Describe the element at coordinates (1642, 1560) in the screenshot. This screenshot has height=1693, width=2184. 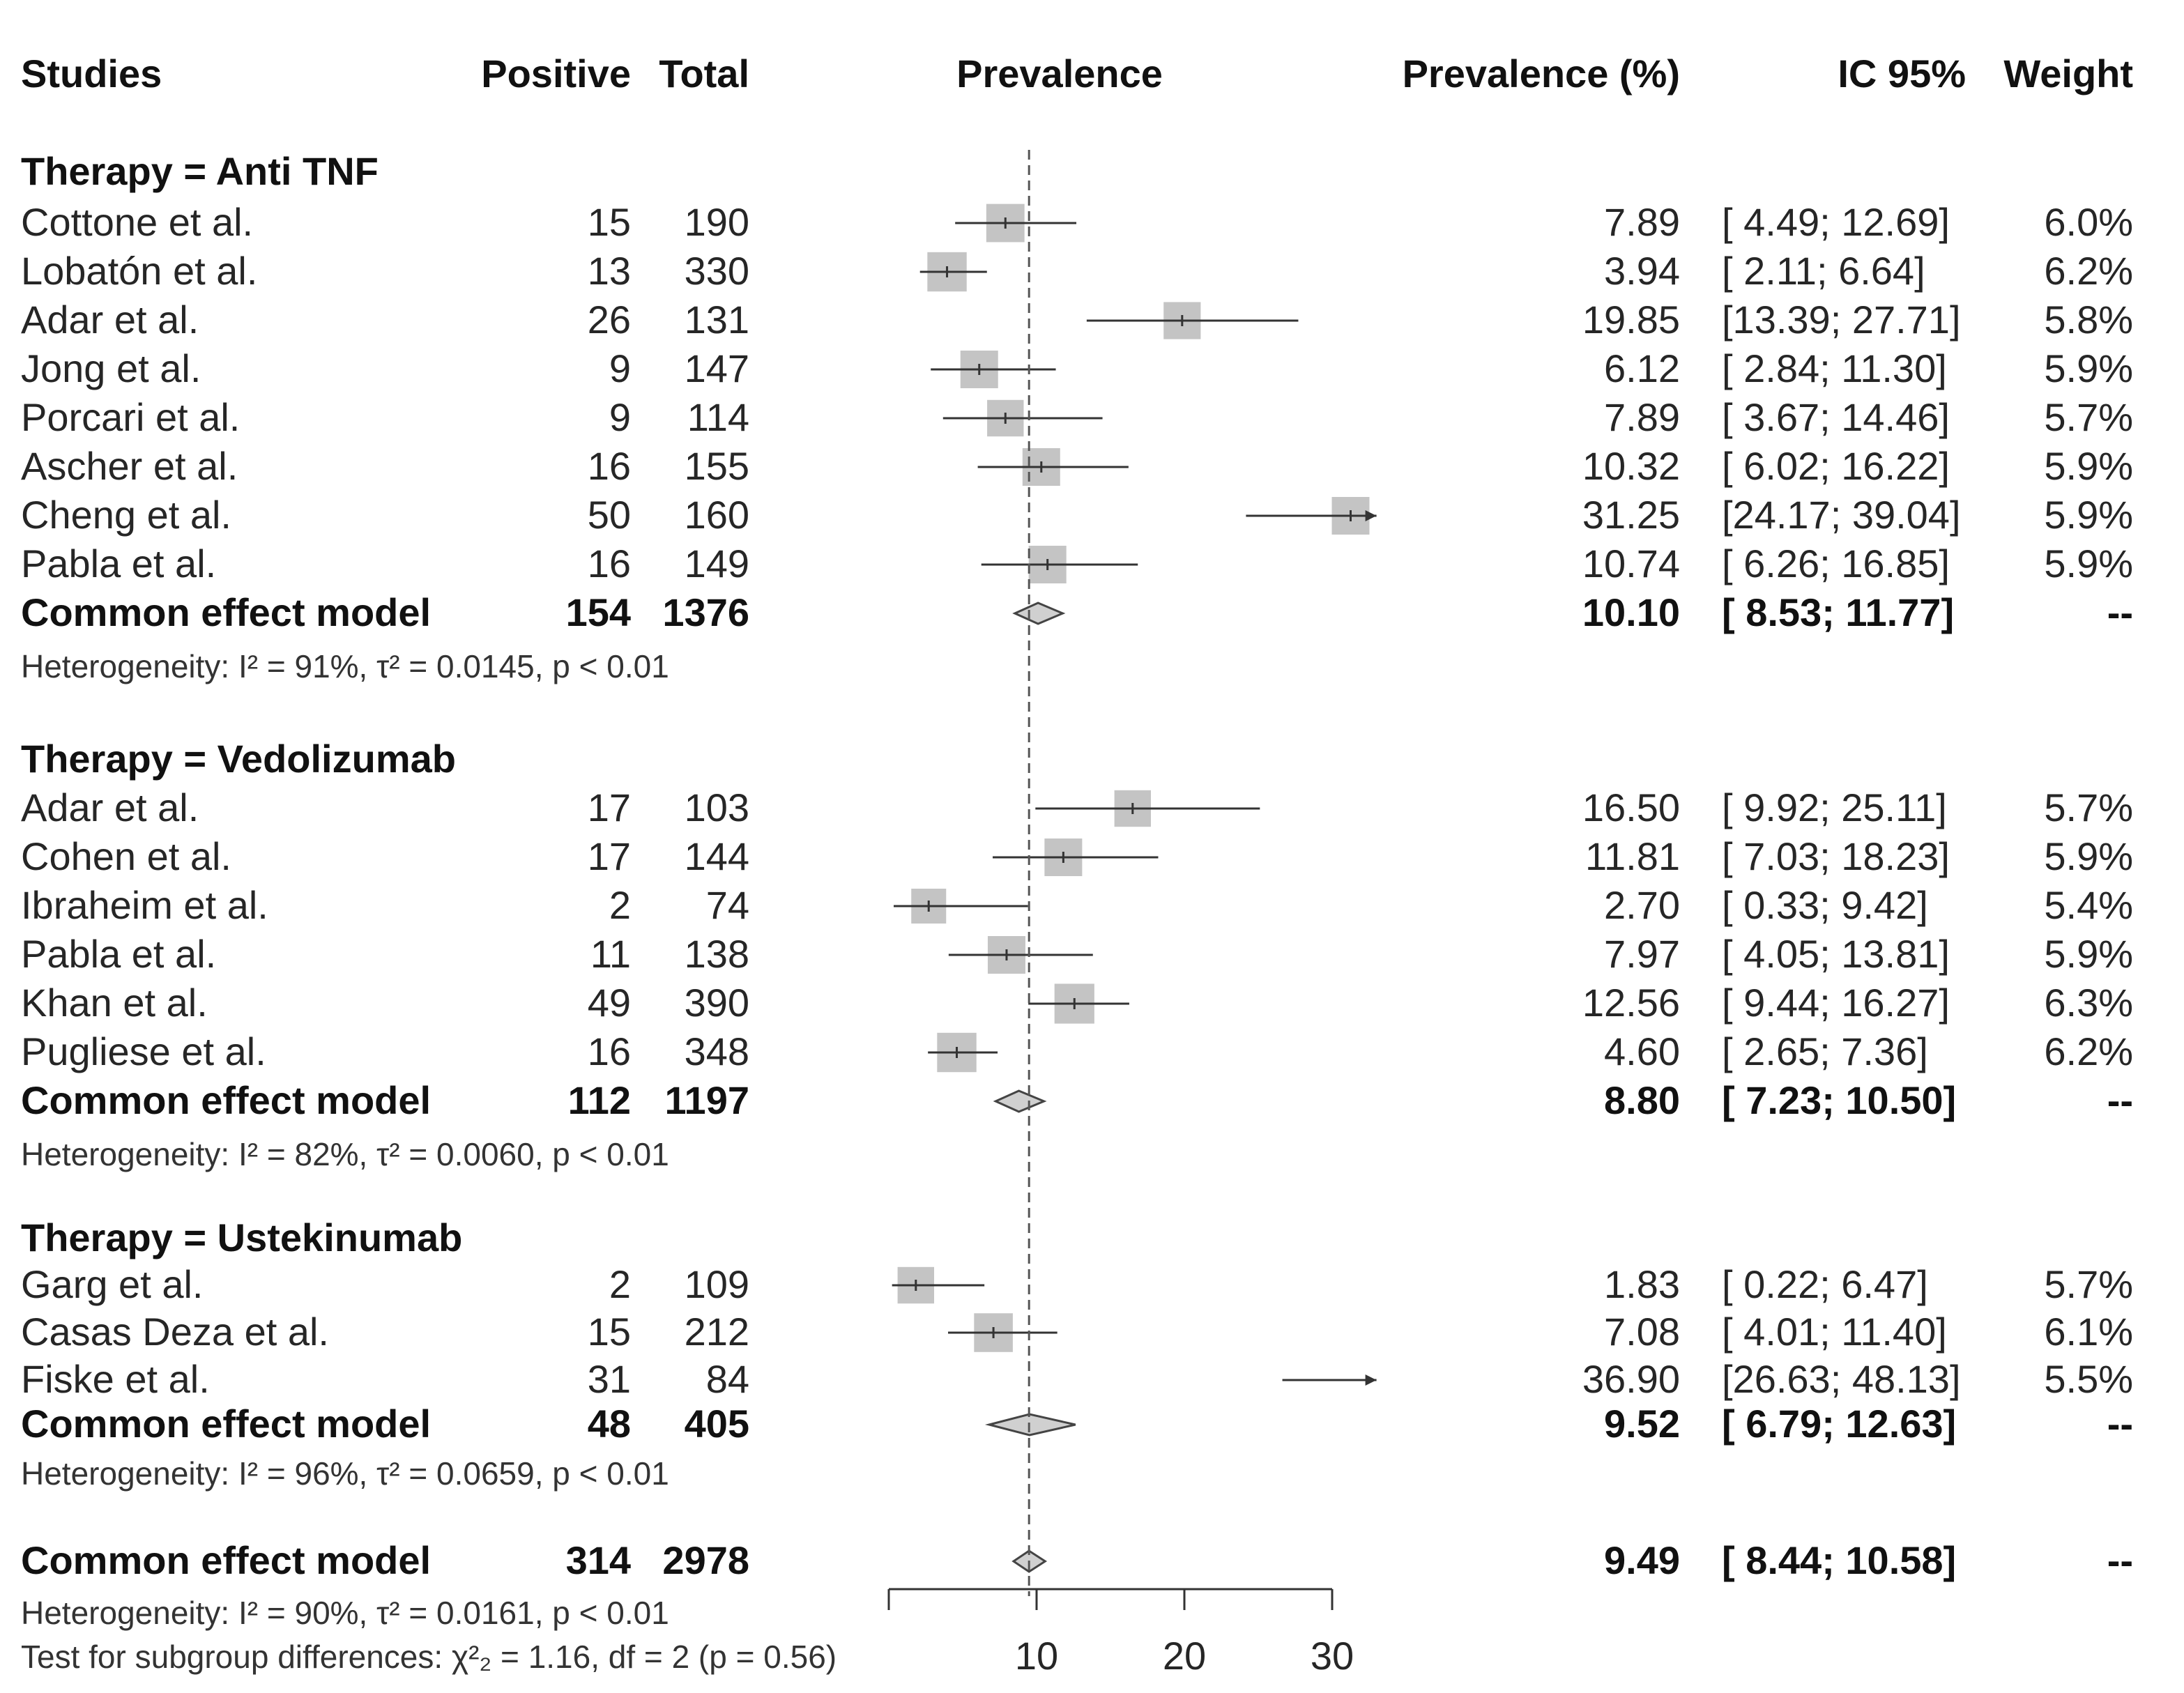
I see `prevalence-value: 9.49` at that location.